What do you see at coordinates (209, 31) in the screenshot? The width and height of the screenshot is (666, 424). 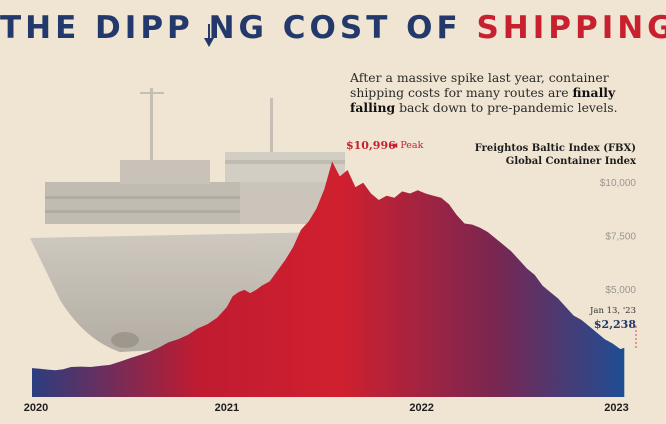 I see `title-arrow-stem` at bounding box center [209, 31].